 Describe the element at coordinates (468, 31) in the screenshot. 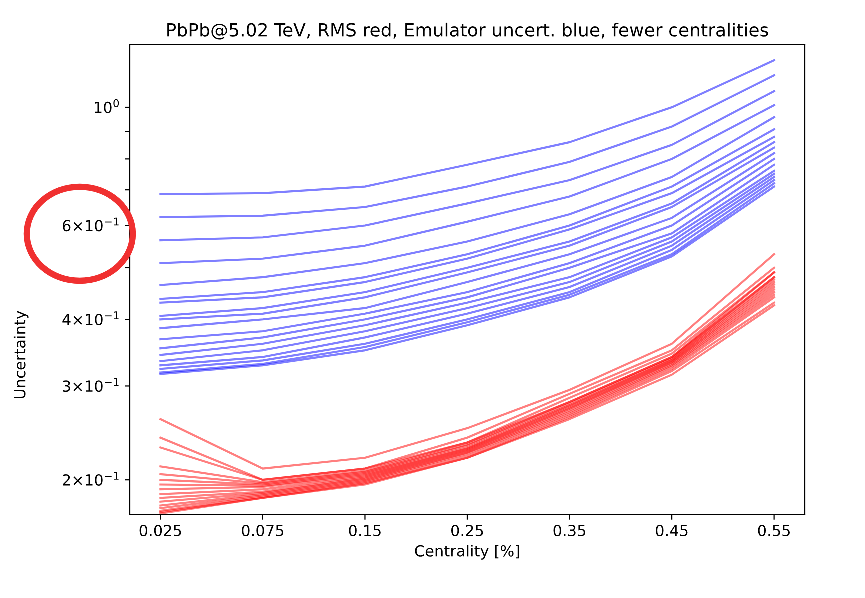

I see `chart-title: PbPb@5.02 TeV, RMS red, Emulator uncert. blue, fewer centralities` at that location.